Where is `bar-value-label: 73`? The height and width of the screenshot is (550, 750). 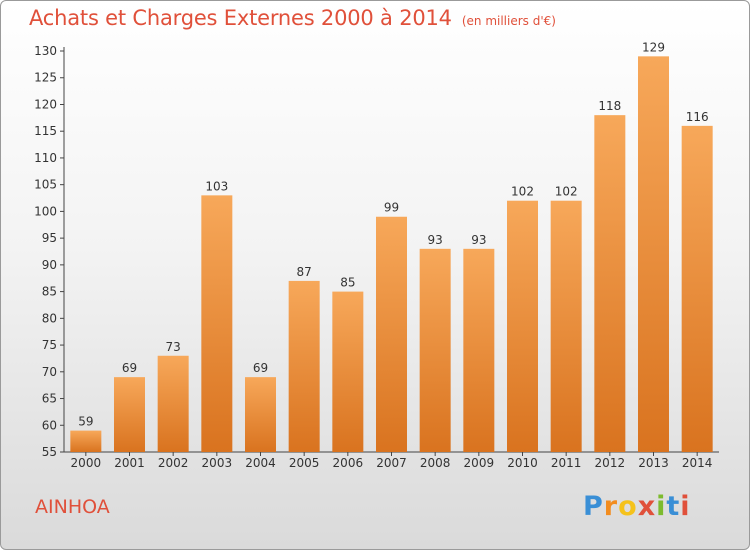 bar-value-label: 73 is located at coordinates (173, 347).